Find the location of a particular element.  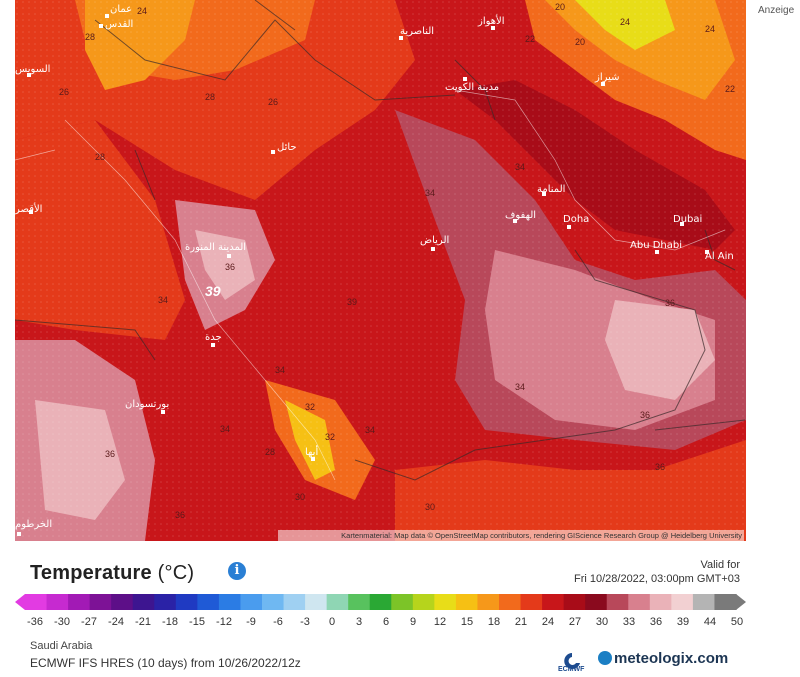

city-marker: حائل is located at coordinates (284, 148).